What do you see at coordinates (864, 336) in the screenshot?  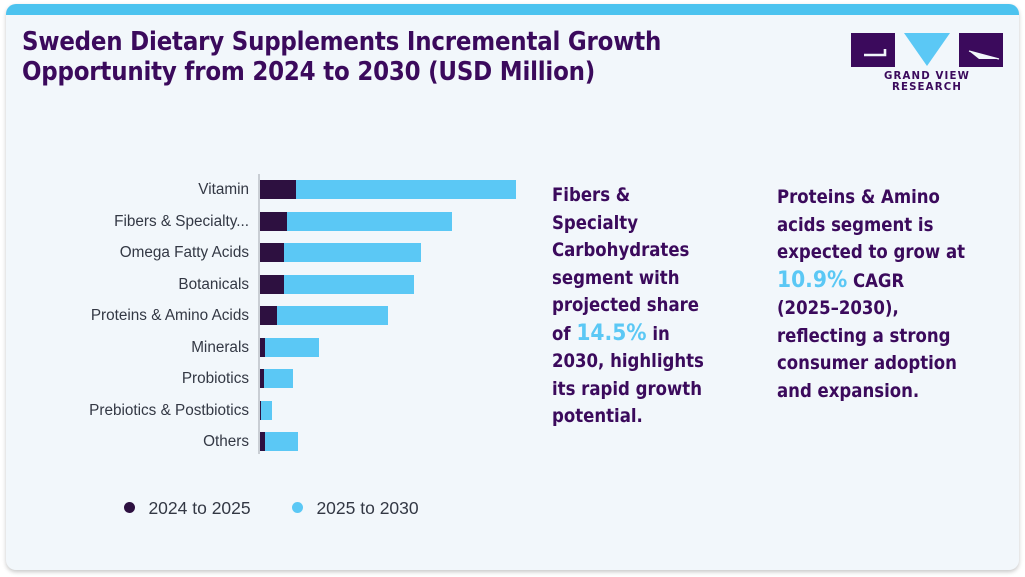 I see `insight-right-line-6: reflecting a strong` at bounding box center [864, 336].